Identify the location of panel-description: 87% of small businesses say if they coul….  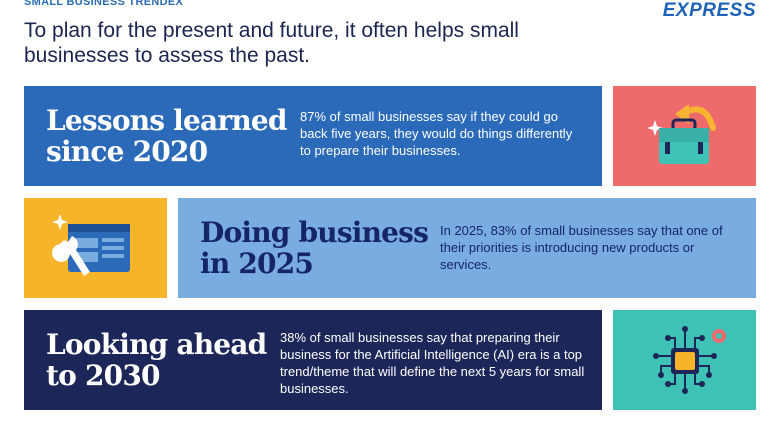
(436, 133).